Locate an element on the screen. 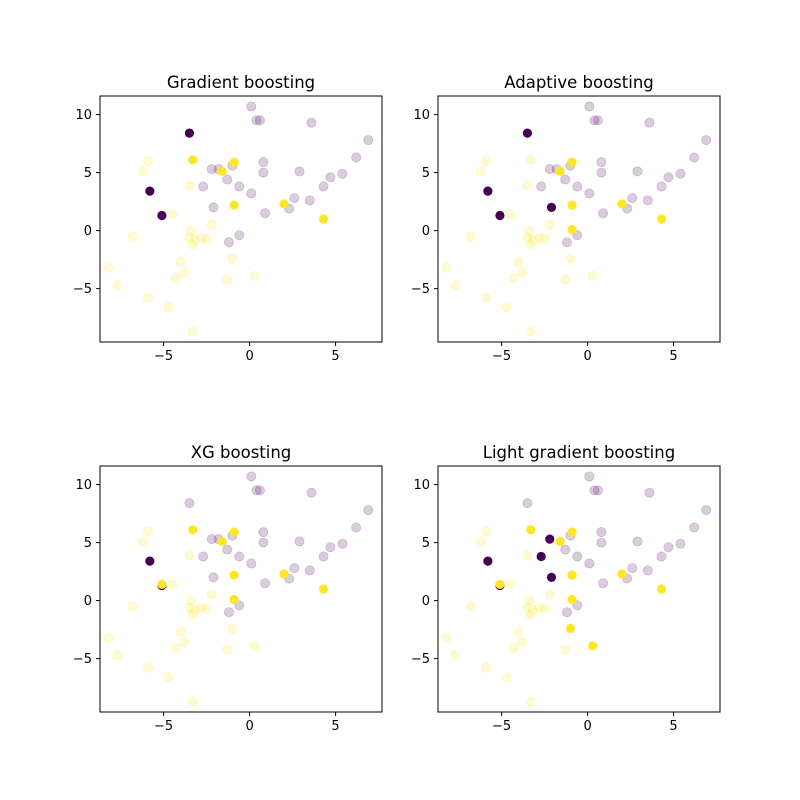 This screenshot has width=800, height=800. y-tick-label: 5 is located at coordinates (426, 543).